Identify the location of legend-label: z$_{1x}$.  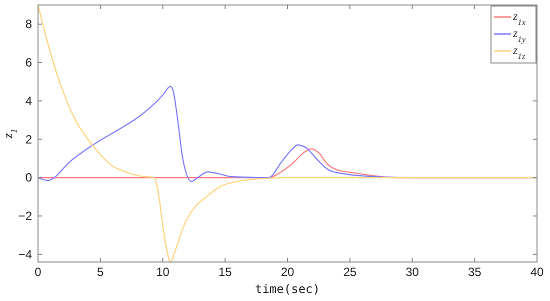
(519, 17).